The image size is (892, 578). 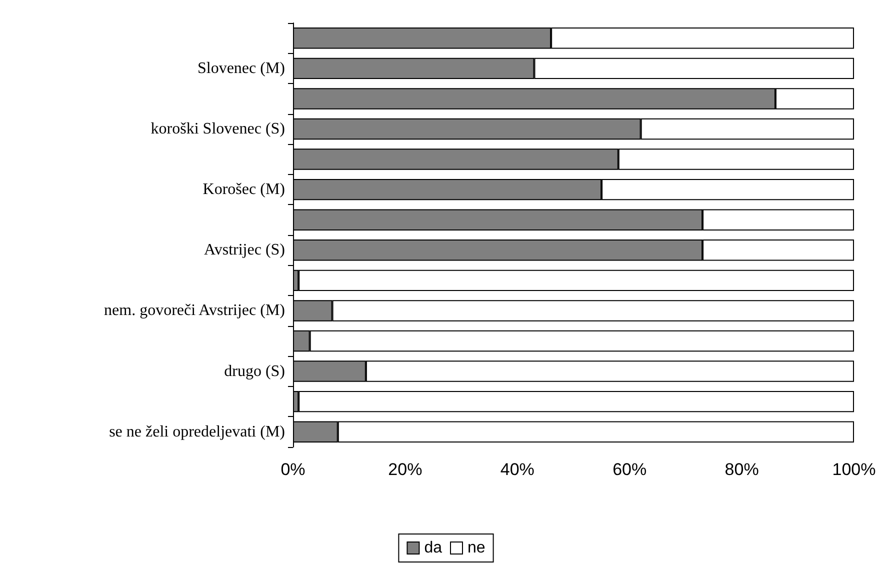 What do you see at coordinates (194, 311) in the screenshot?
I see `y-tick-label: nem. govoreči Avstrijec (M)` at bounding box center [194, 311].